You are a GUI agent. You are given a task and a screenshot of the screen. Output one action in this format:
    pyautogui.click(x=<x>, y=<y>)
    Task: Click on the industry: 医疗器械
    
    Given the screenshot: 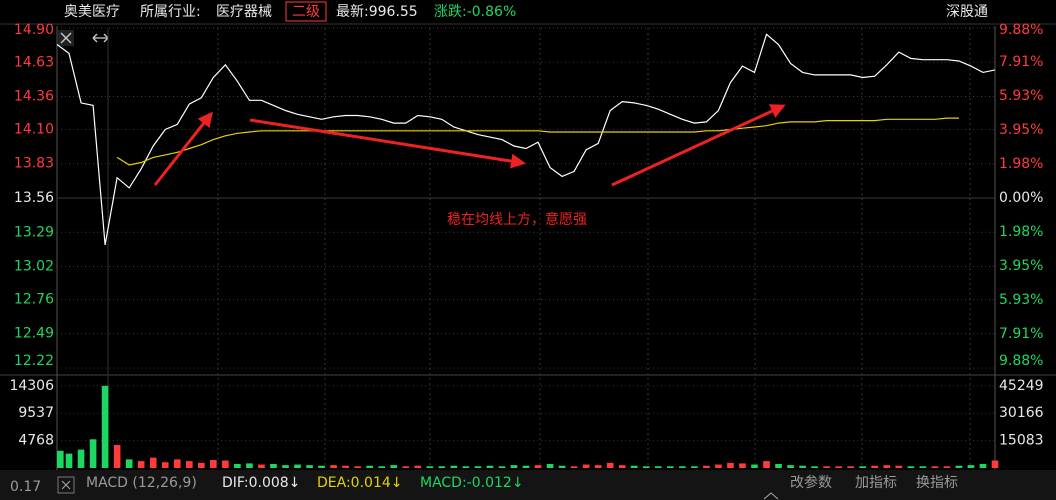 What is the action you would take?
    pyautogui.click(x=244, y=12)
    